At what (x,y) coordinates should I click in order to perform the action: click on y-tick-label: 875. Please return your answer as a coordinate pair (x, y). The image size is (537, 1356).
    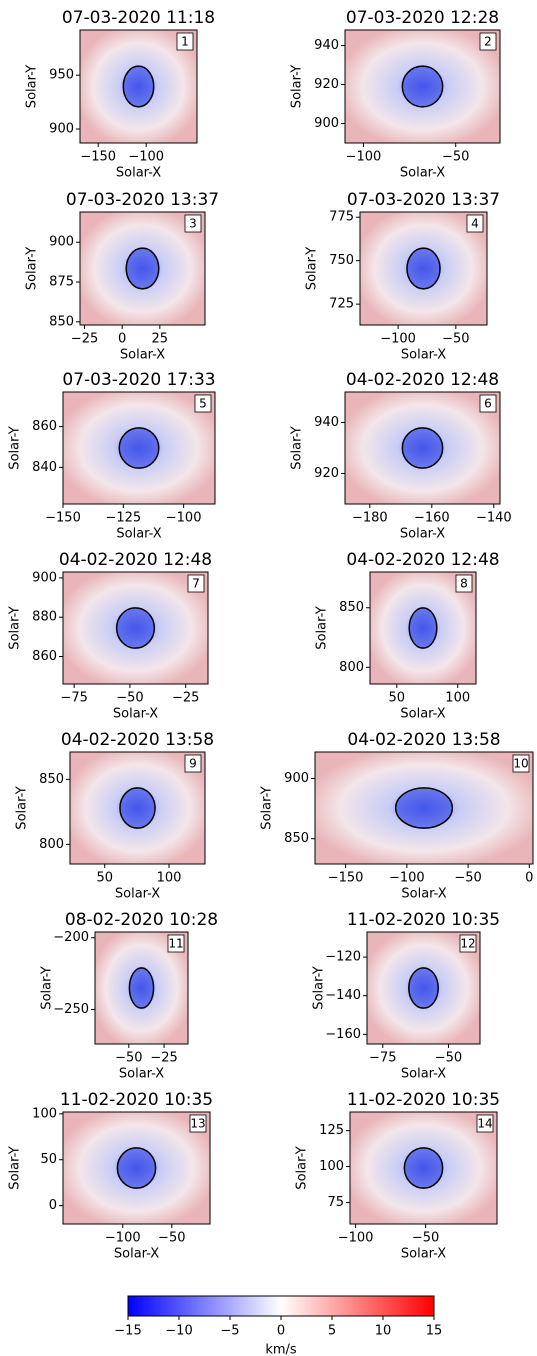
    Looking at the image, I should click on (61, 282).